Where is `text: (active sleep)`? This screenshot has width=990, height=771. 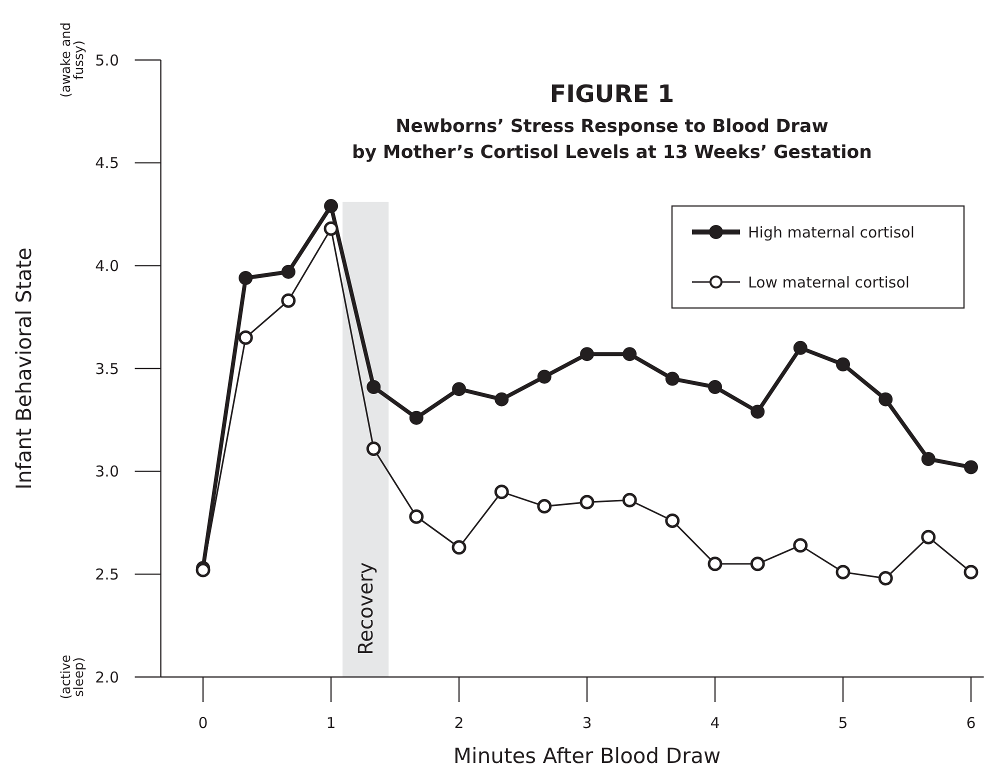 text: (active sleep) is located at coordinates (73, 677).